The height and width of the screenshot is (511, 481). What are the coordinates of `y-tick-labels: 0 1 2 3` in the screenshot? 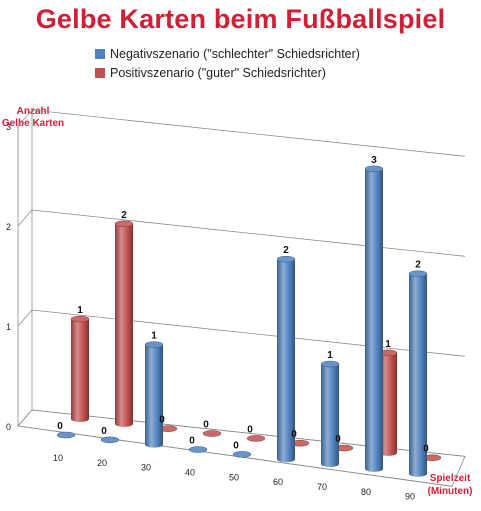 It's located at (8, 277).